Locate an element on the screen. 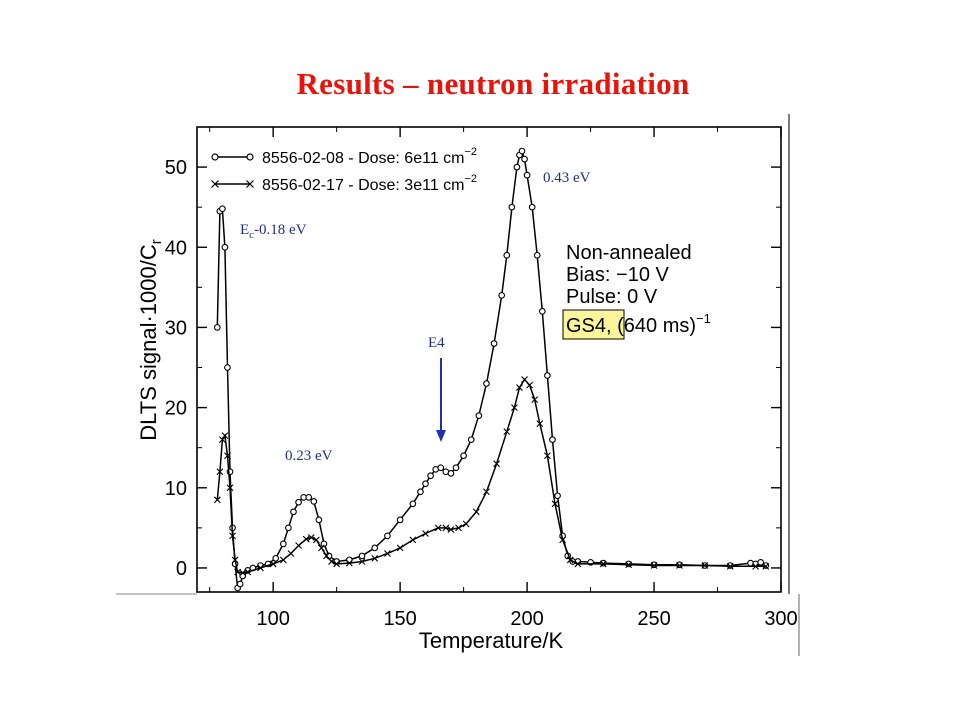 This screenshot has height=720, width=960. y-tick-label: 40 is located at coordinates (176, 248).